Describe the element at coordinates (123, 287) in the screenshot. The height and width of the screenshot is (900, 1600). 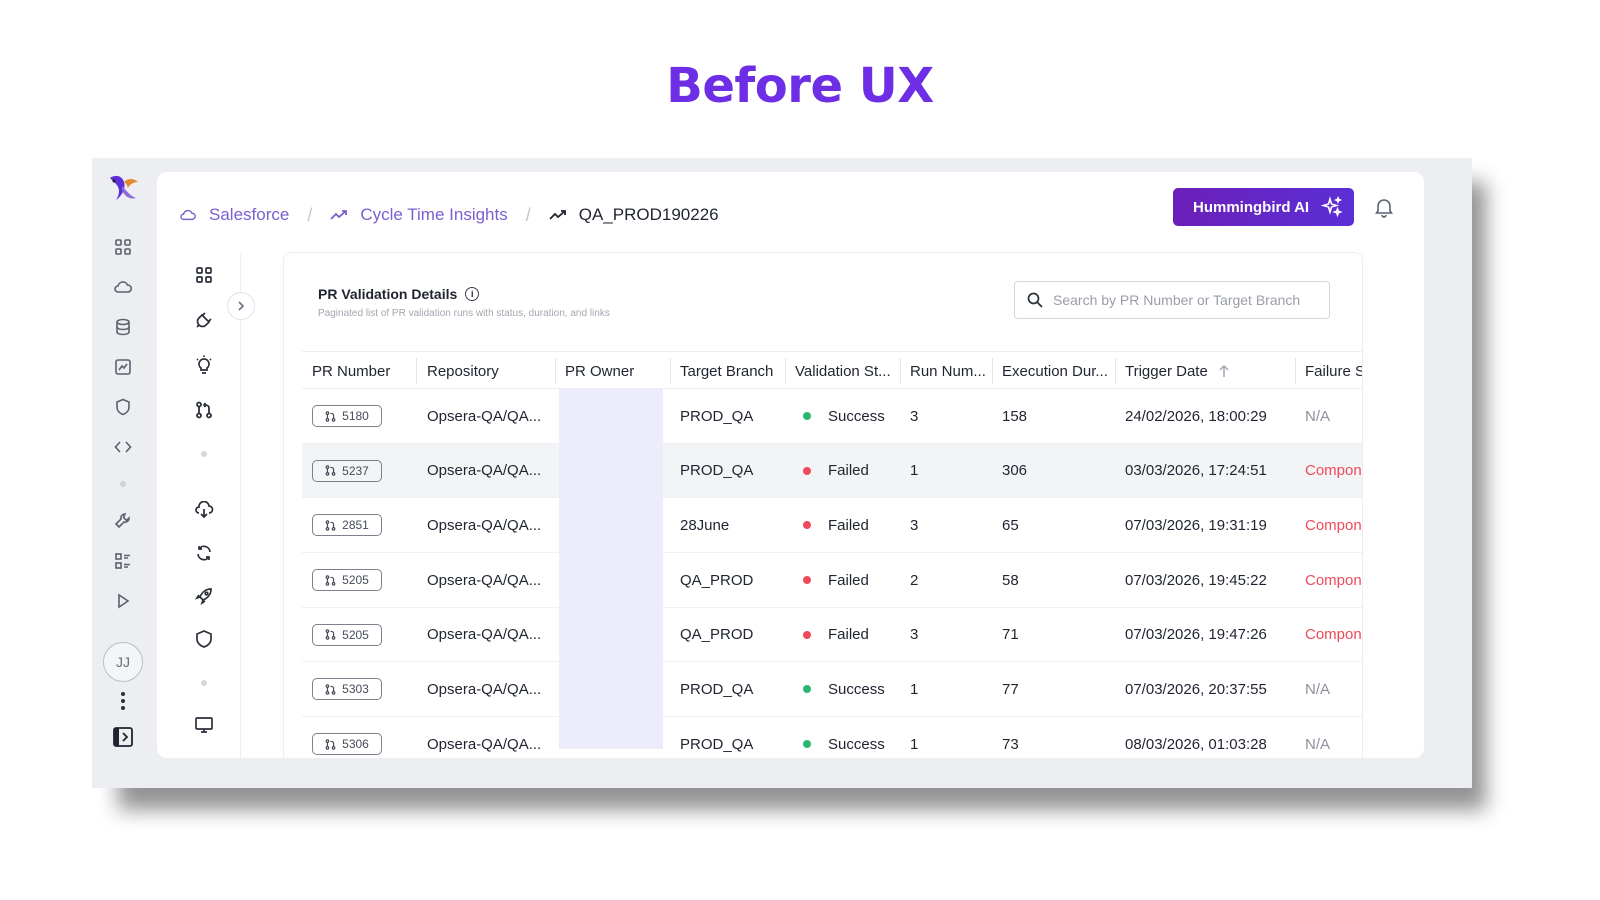
I see `cloud-icon` at that location.